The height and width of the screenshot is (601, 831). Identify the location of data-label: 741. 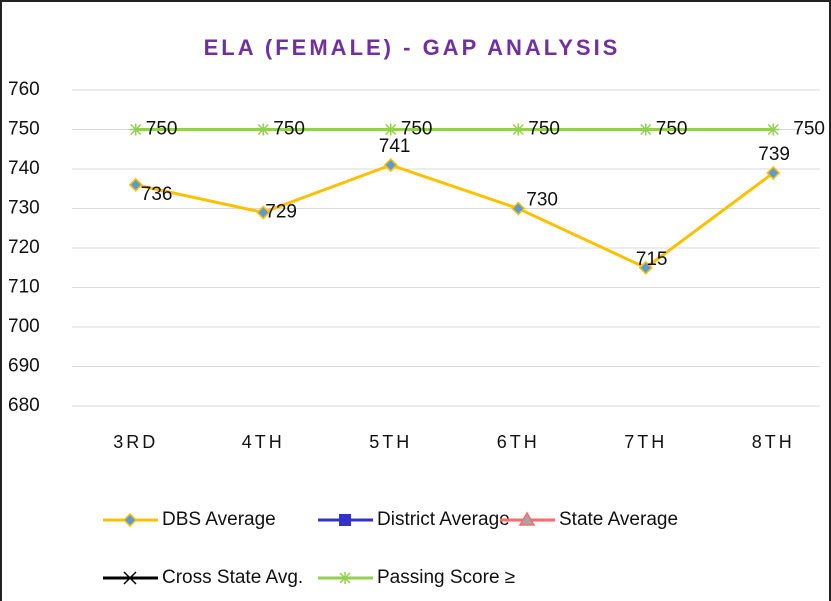
(395, 146).